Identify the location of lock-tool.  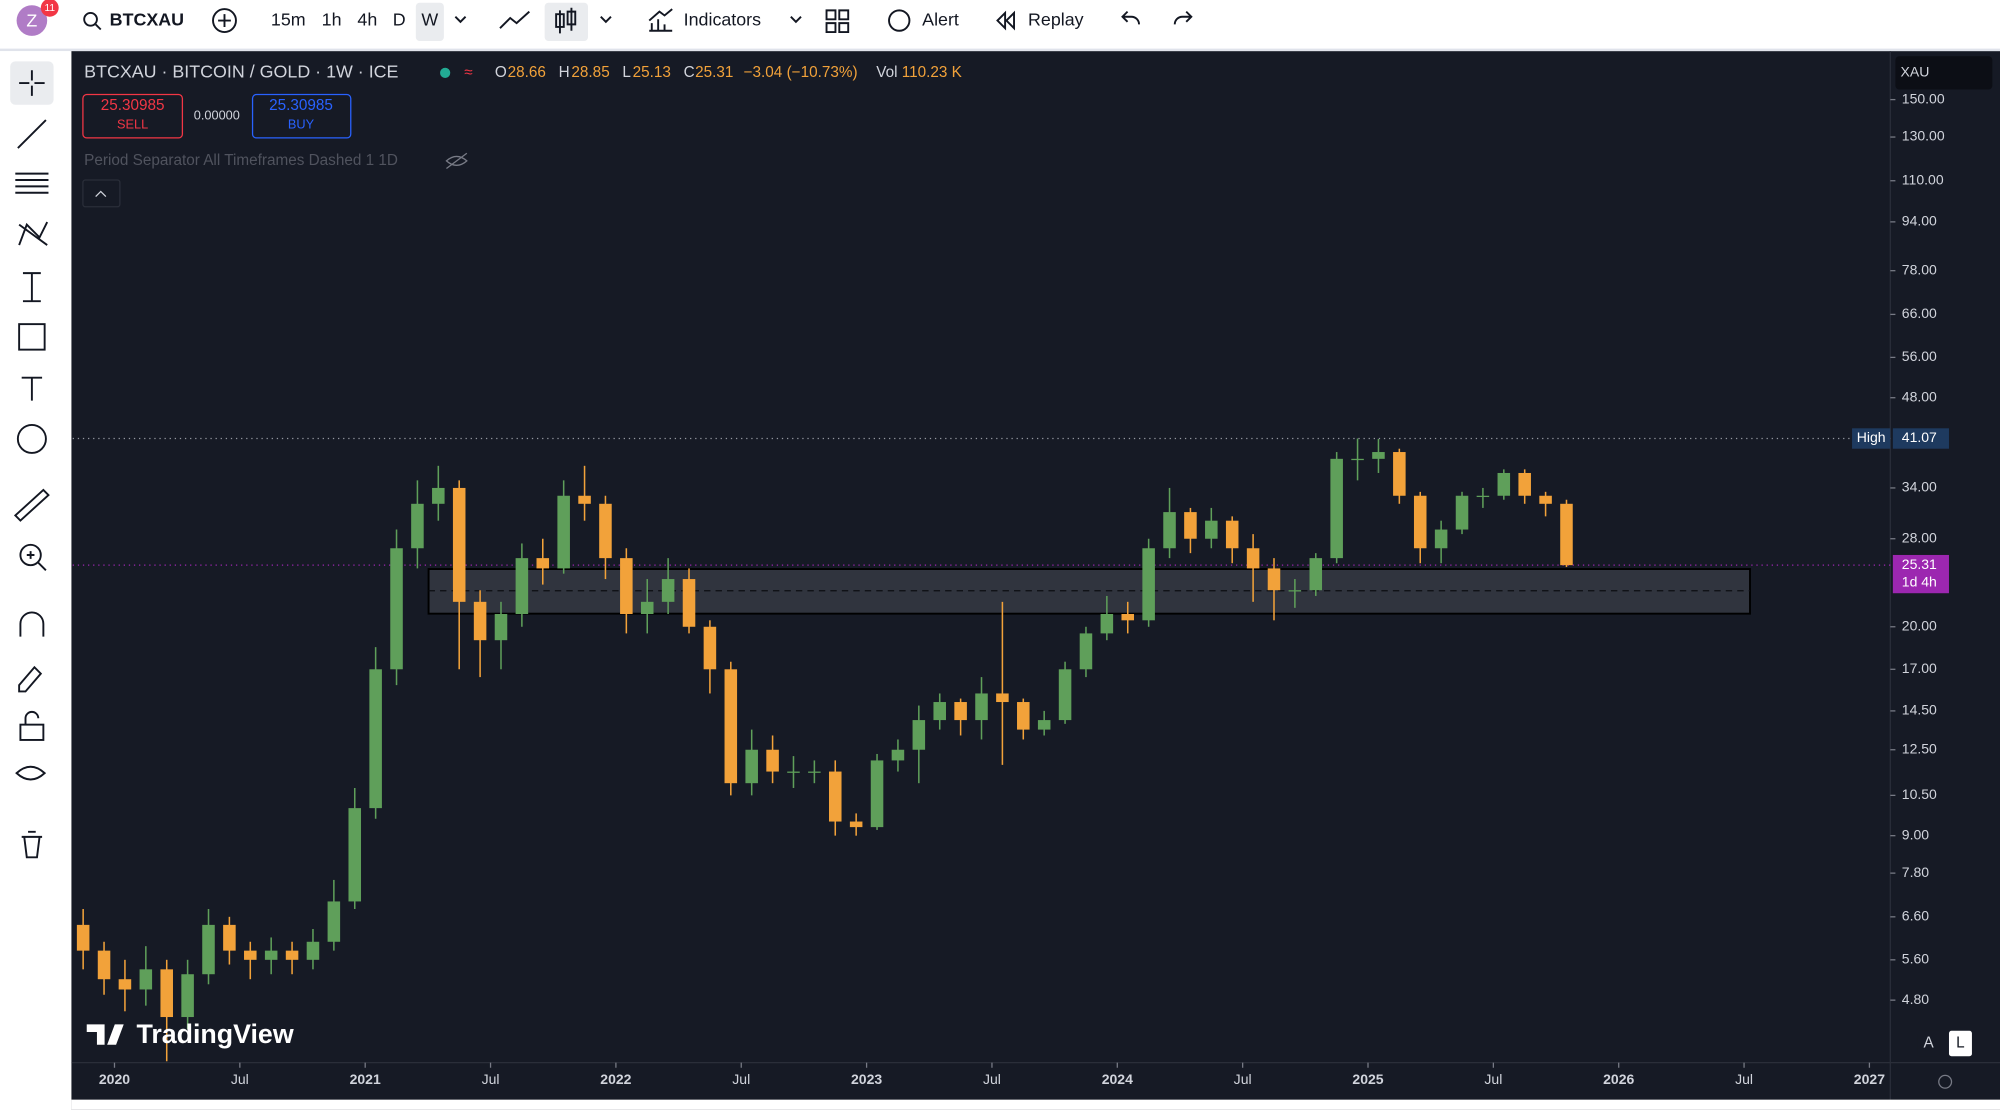
(32, 732).